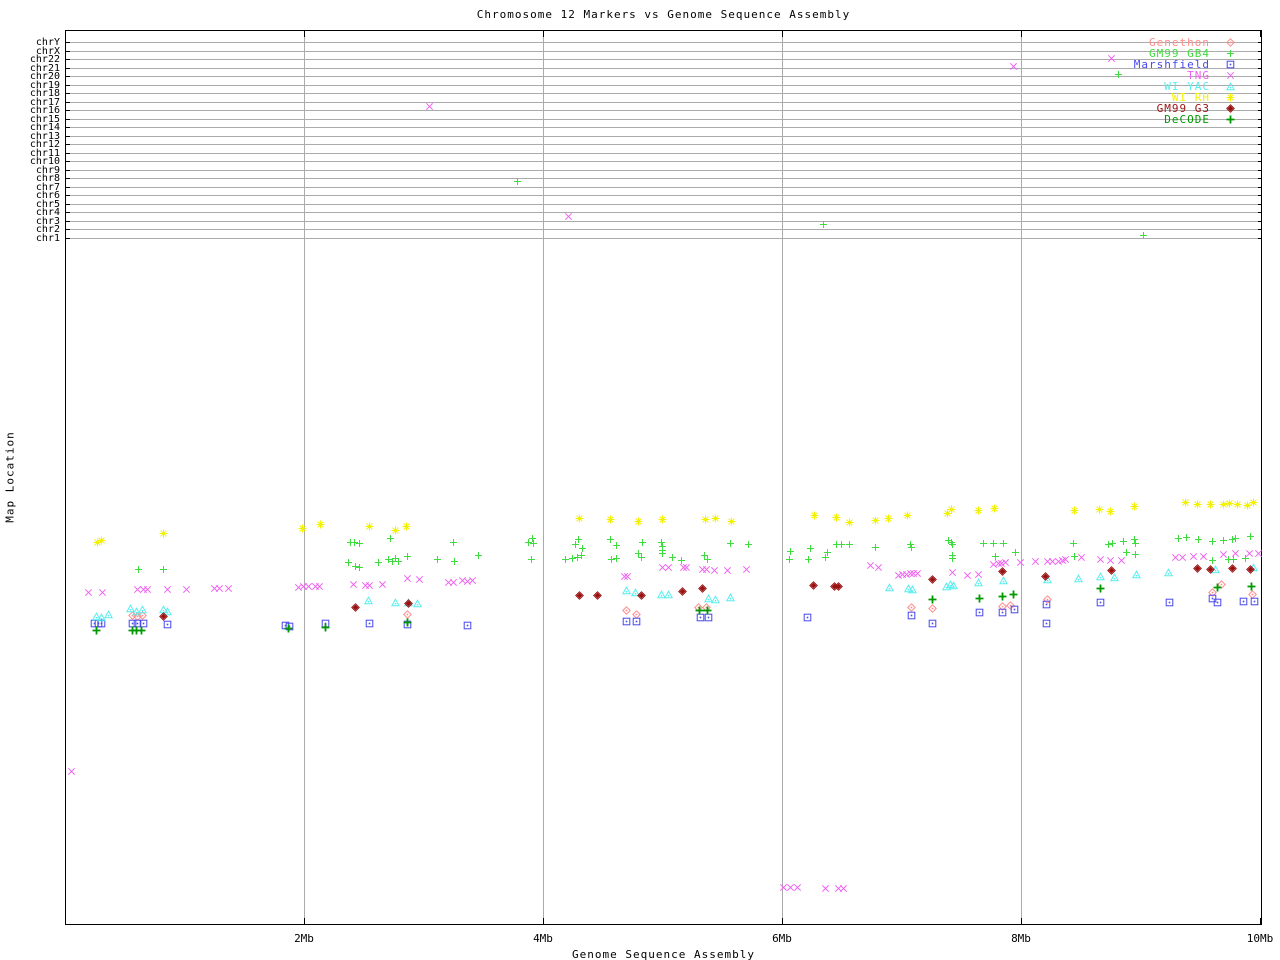 The image size is (1280, 960). What do you see at coordinates (663, 954) in the screenshot?
I see `x-axis-title: Genome Sequence Assembly` at bounding box center [663, 954].